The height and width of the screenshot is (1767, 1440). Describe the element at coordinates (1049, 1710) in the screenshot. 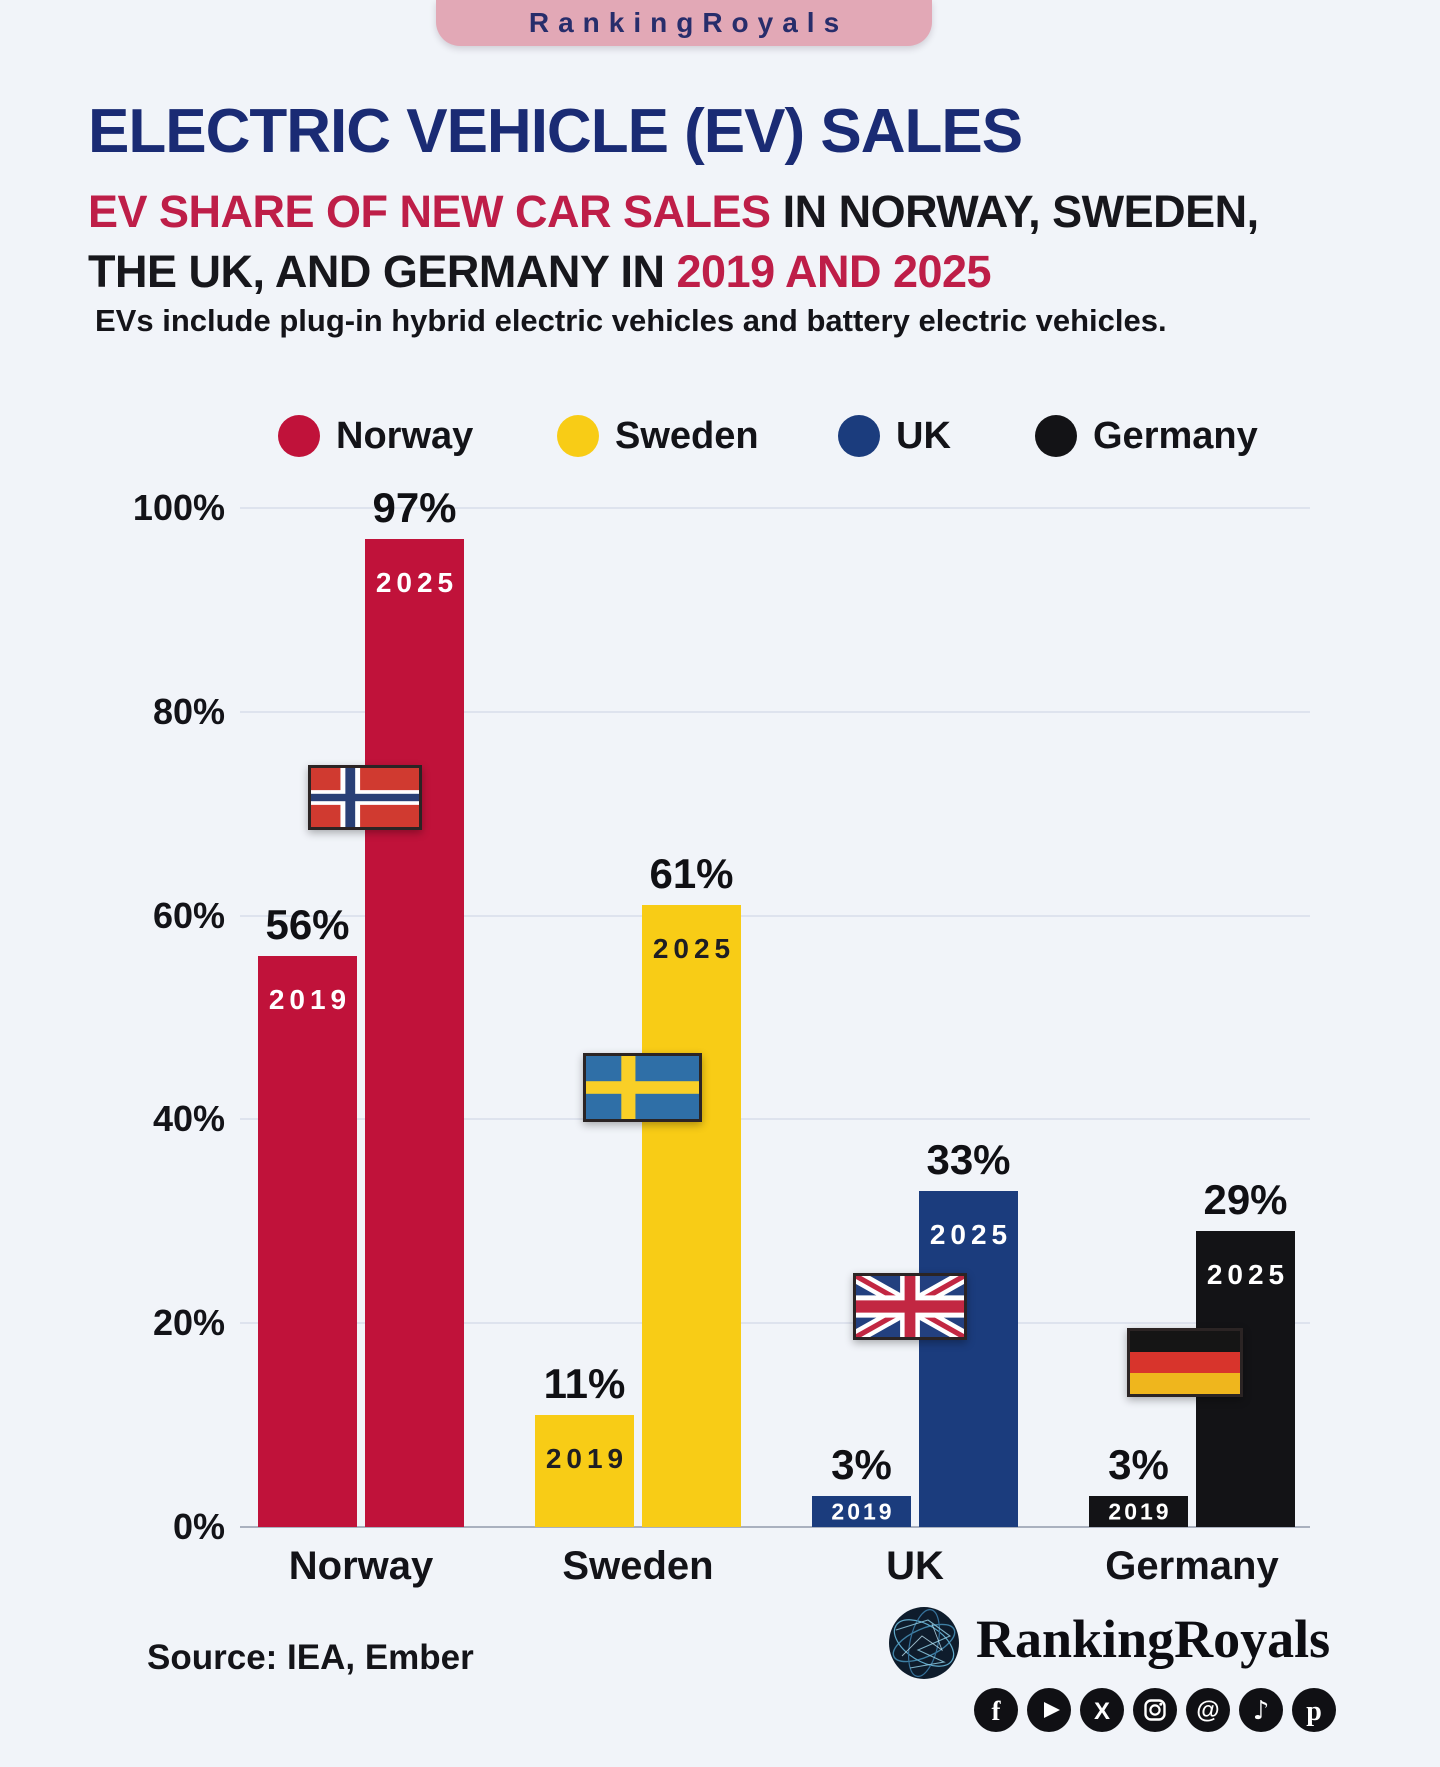

I see `youtube-icon` at that location.